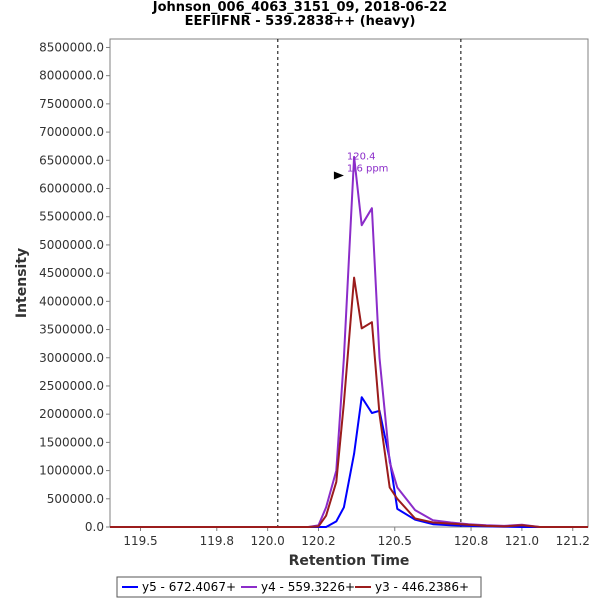 The image size is (600, 600). I want to click on peak-annotation: 120.4, so click(361, 157).